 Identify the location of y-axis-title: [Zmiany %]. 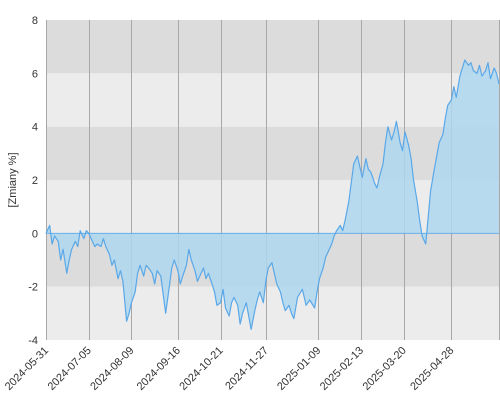
(13, 179).